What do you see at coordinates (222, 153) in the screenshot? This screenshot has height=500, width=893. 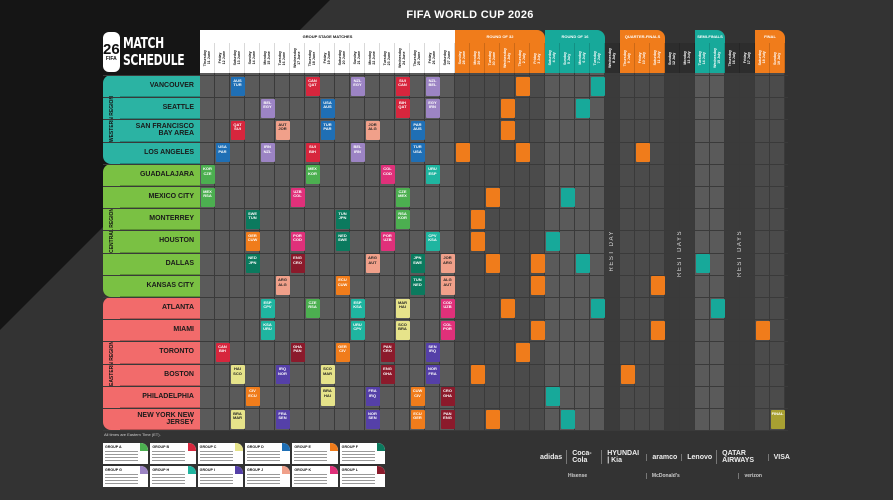 I see `match-cell: USA PAR` at bounding box center [222, 153].